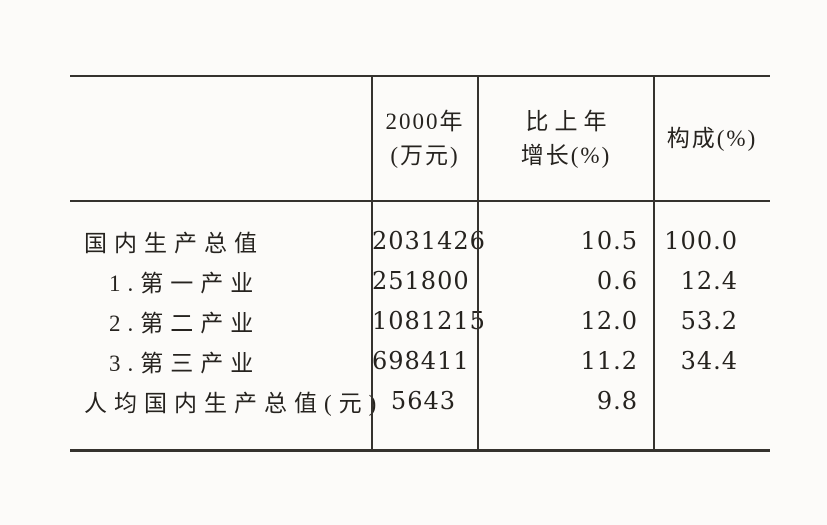 The image size is (827, 525). Describe the element at coordinates (185, 283) in the screenshot. I see `row-label: 1.第一产业` at that location.